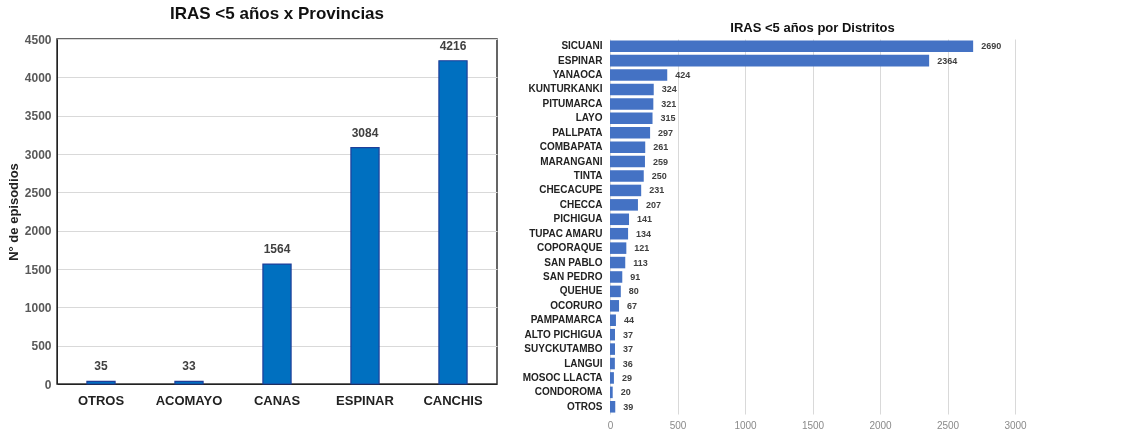  What do you see at coordinates (588, 176) in the screenshot?
I see `y-tick-label: TINTA` at bounding box center [588, 176].